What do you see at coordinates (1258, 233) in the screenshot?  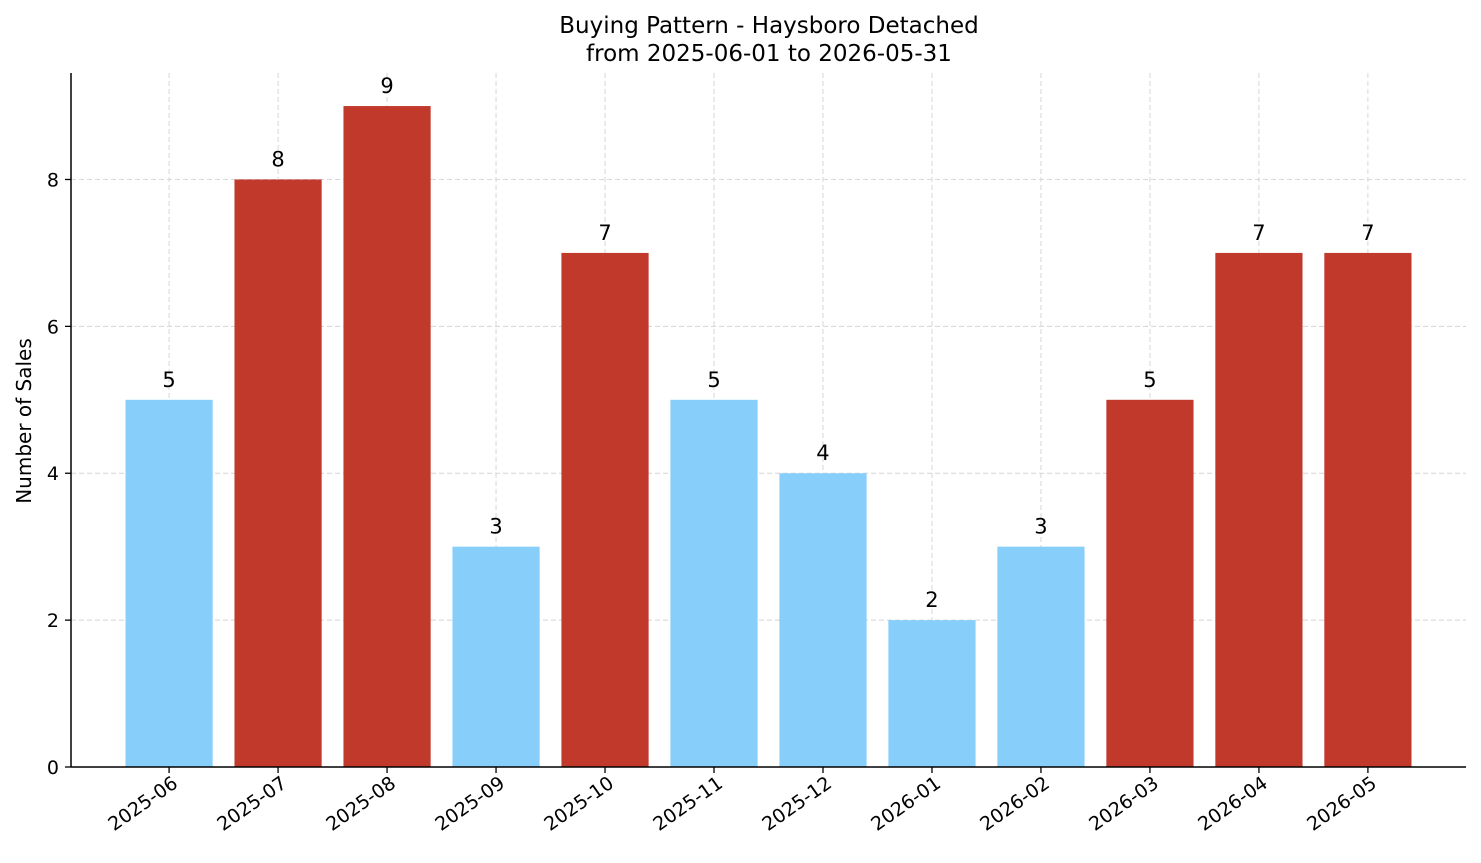 I see `value-label-2026-04: 7` at bounding box center [1258, 233].